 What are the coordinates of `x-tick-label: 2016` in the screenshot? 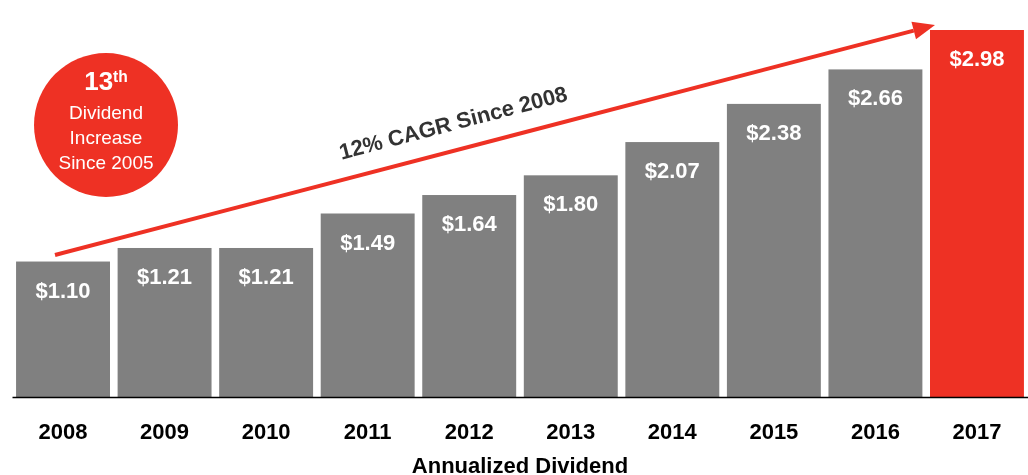 It's located at (875, 431).